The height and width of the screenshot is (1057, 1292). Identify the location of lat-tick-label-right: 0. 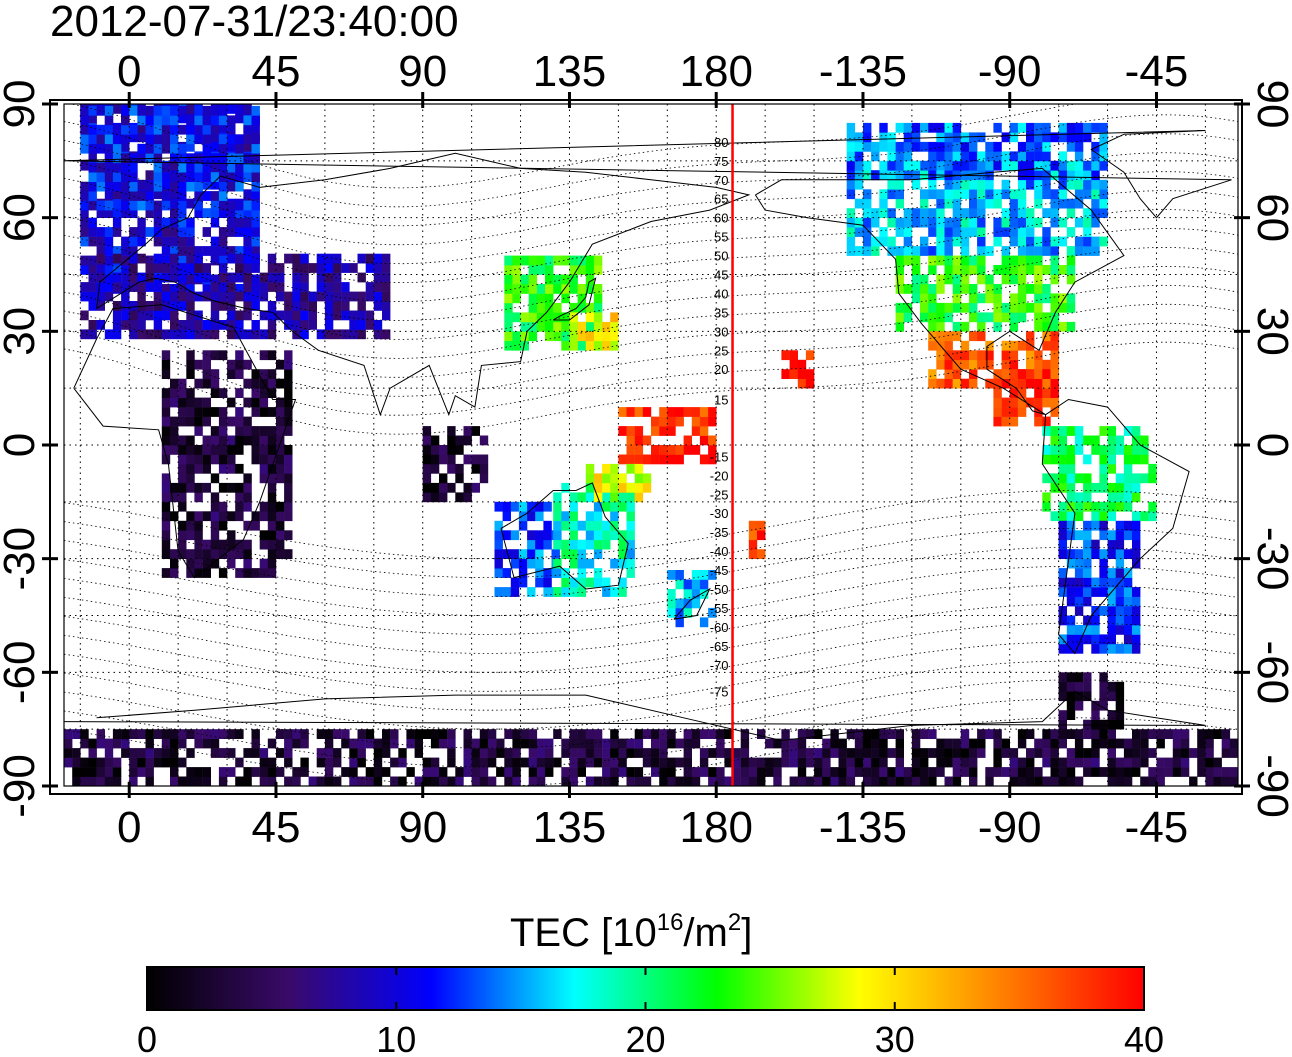
(1270, 445).